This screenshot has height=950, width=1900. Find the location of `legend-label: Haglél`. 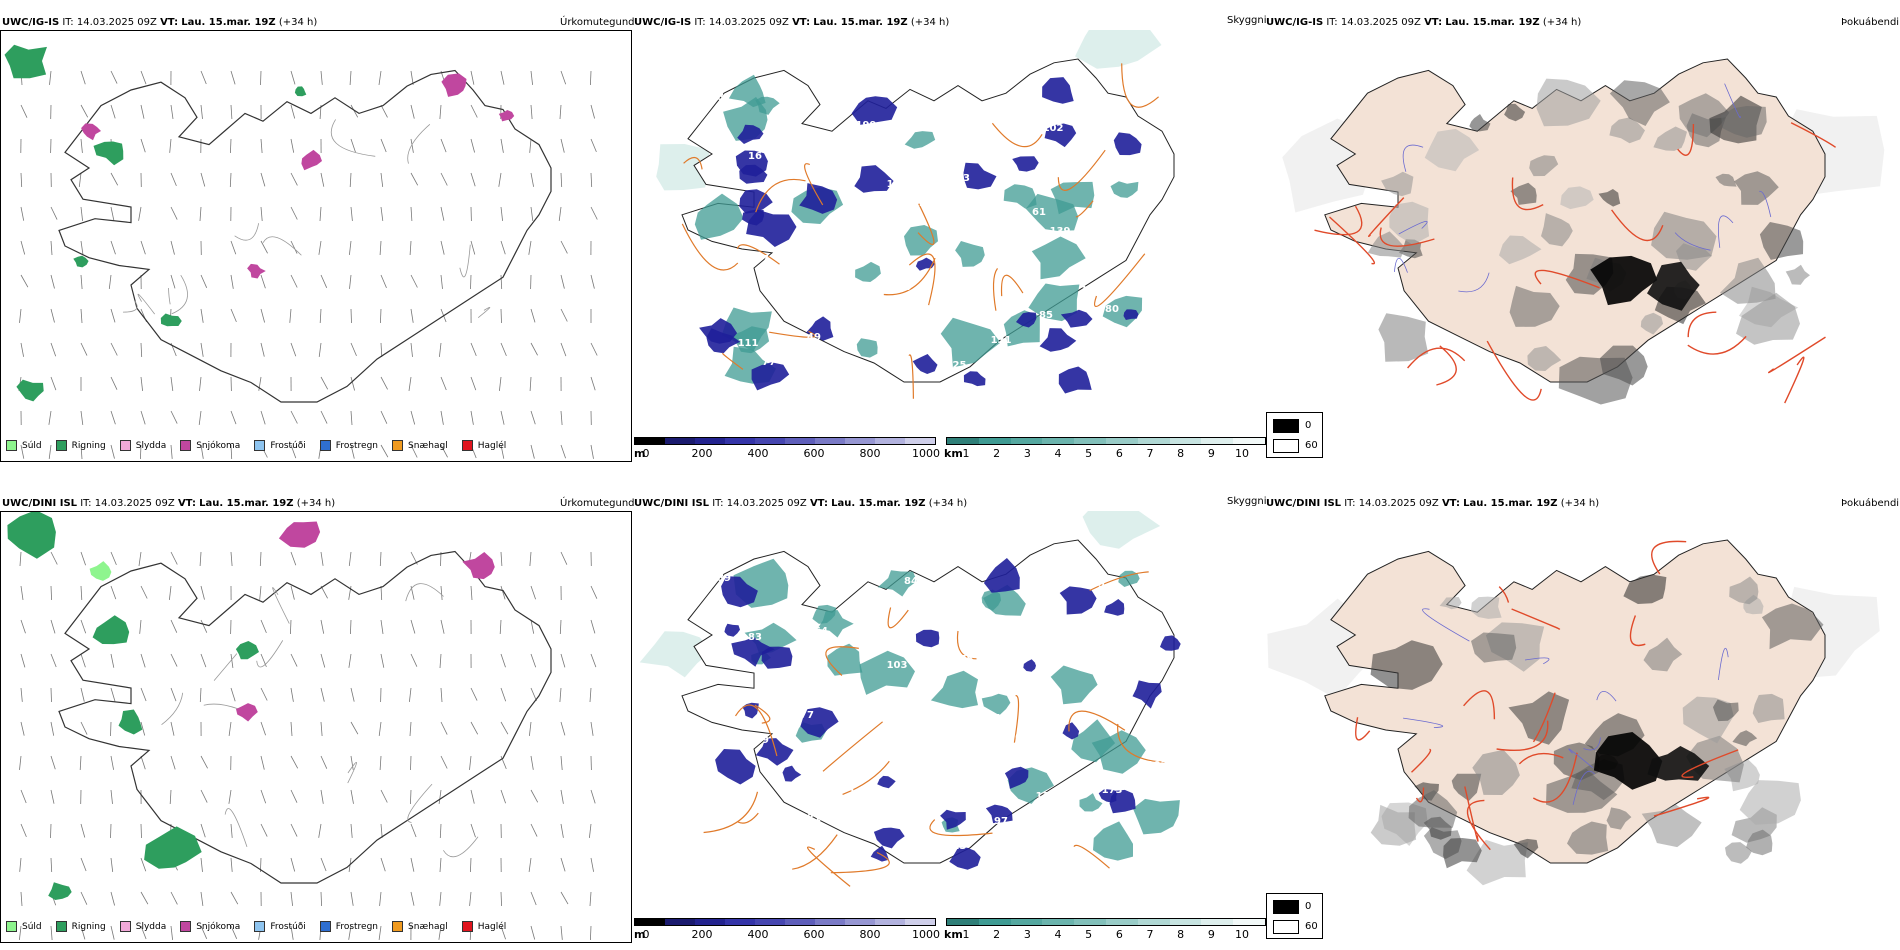

legend-label: Haglél is located at coordinates (492, 926).